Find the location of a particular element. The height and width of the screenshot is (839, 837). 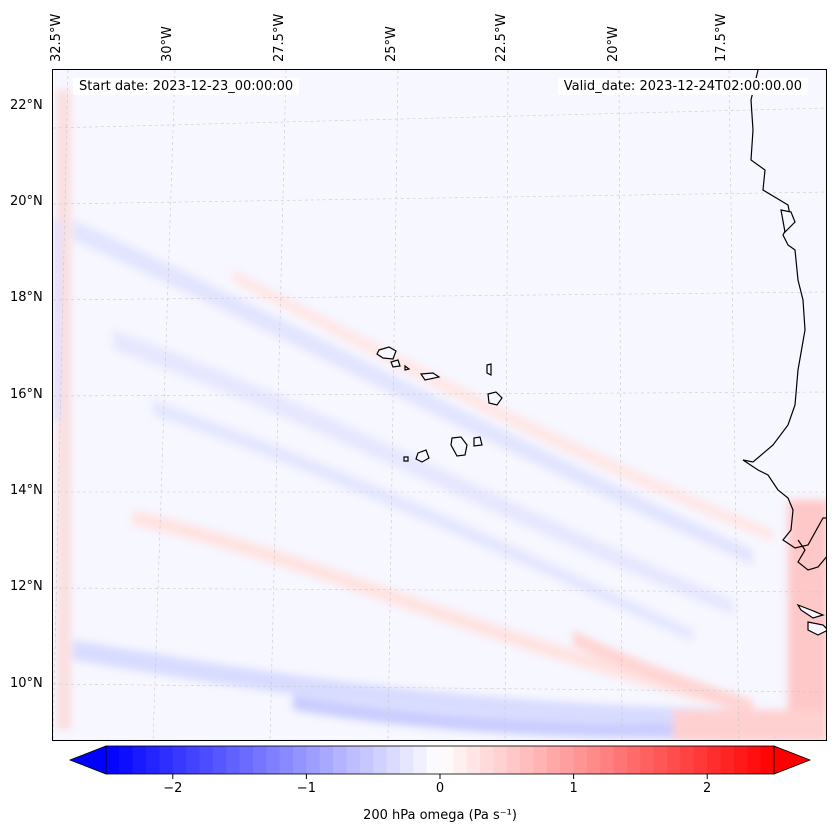

latitude-label: 14°N is located at coordinates (26, 490).